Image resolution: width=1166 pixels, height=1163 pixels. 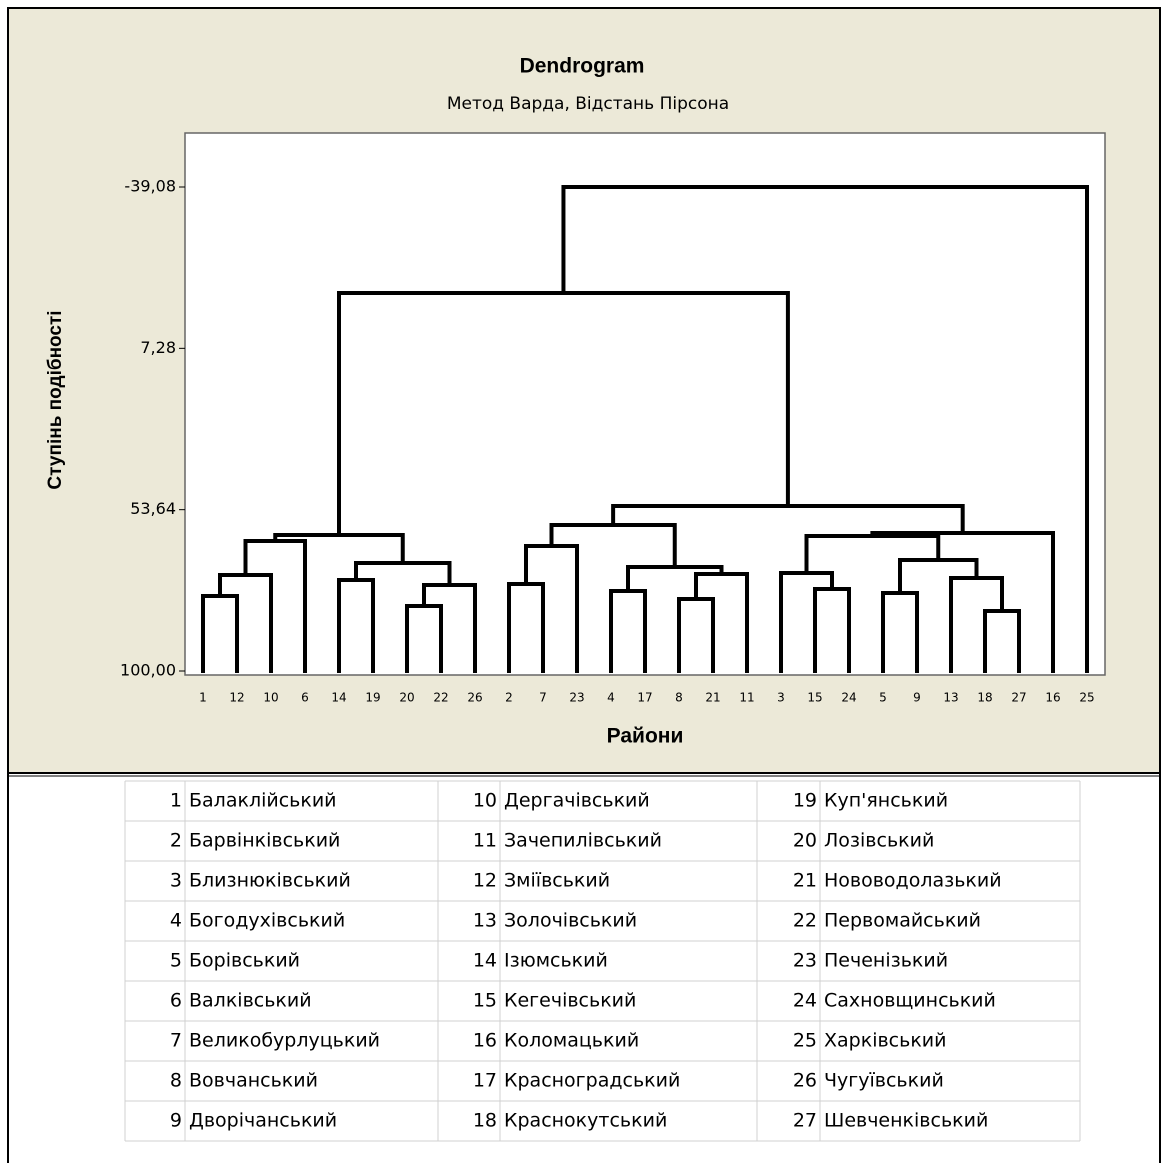 I want to click on x-tick-label: 7, so click(x=543, y=698).